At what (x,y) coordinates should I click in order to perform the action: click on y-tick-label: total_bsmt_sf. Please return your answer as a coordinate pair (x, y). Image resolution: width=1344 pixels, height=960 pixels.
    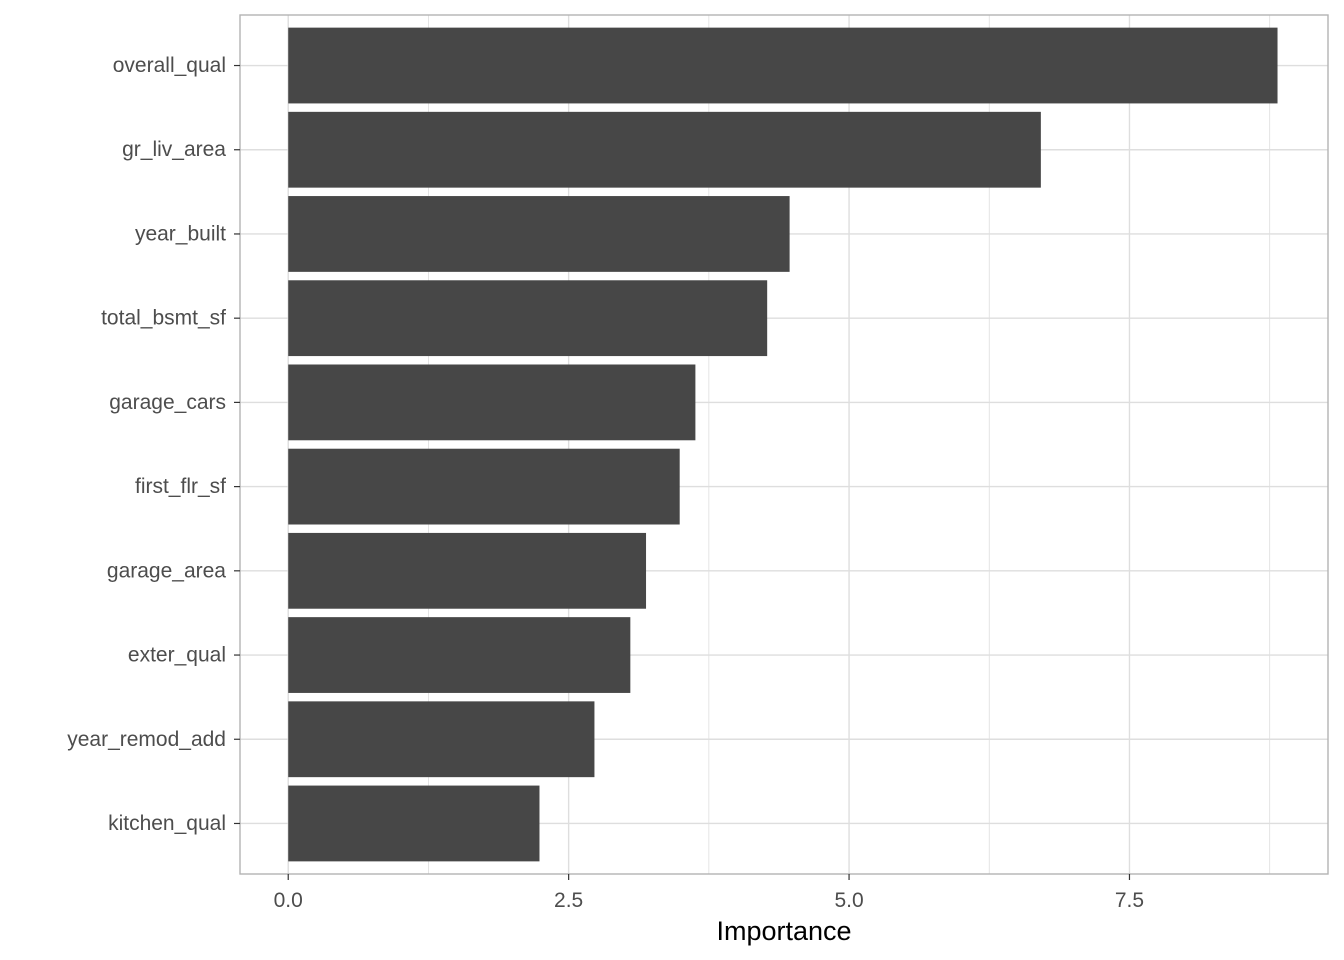
    Looking at the image, I should click on (163, 318).